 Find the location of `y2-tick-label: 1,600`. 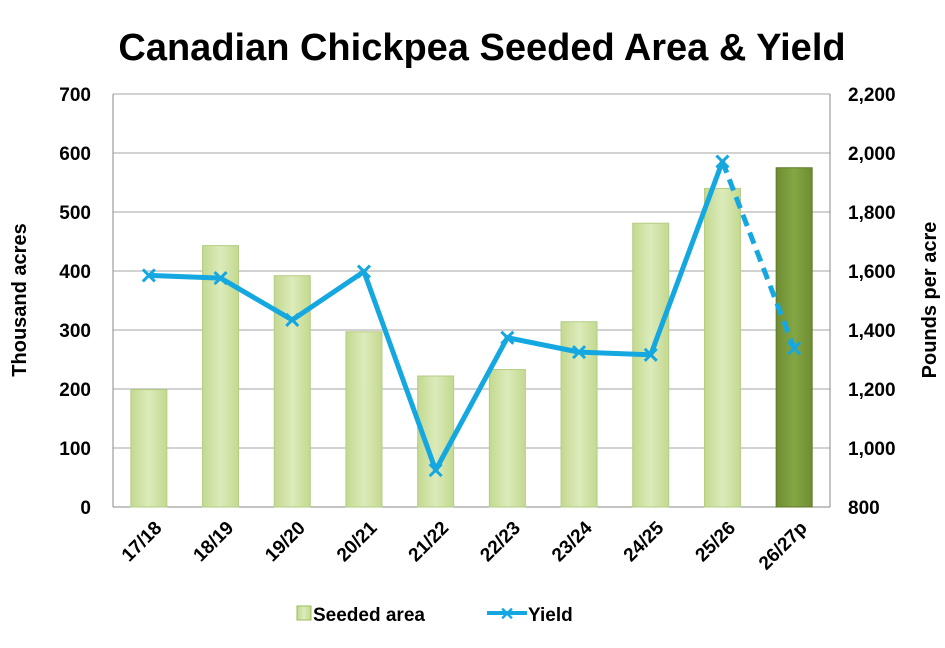

y2-tick-label: 1,600 is located at coordinates (872, 272).